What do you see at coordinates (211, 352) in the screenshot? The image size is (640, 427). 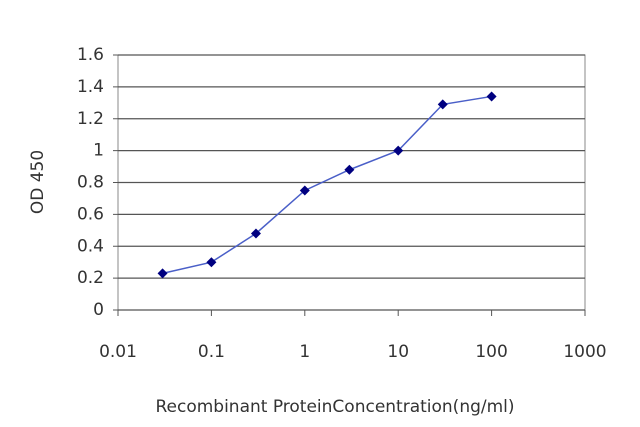 I see `x-tick-label: 0.1` at bounding box center [211, 352].